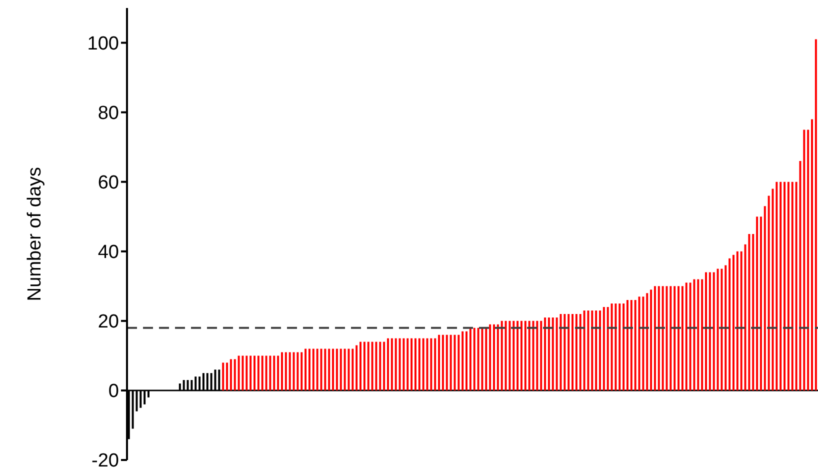 The width and height of the screenshot is (818, 470). Describe the element at coordinates (108, 183) in the screenshot. I see `y-tick-label: 60` at that location.